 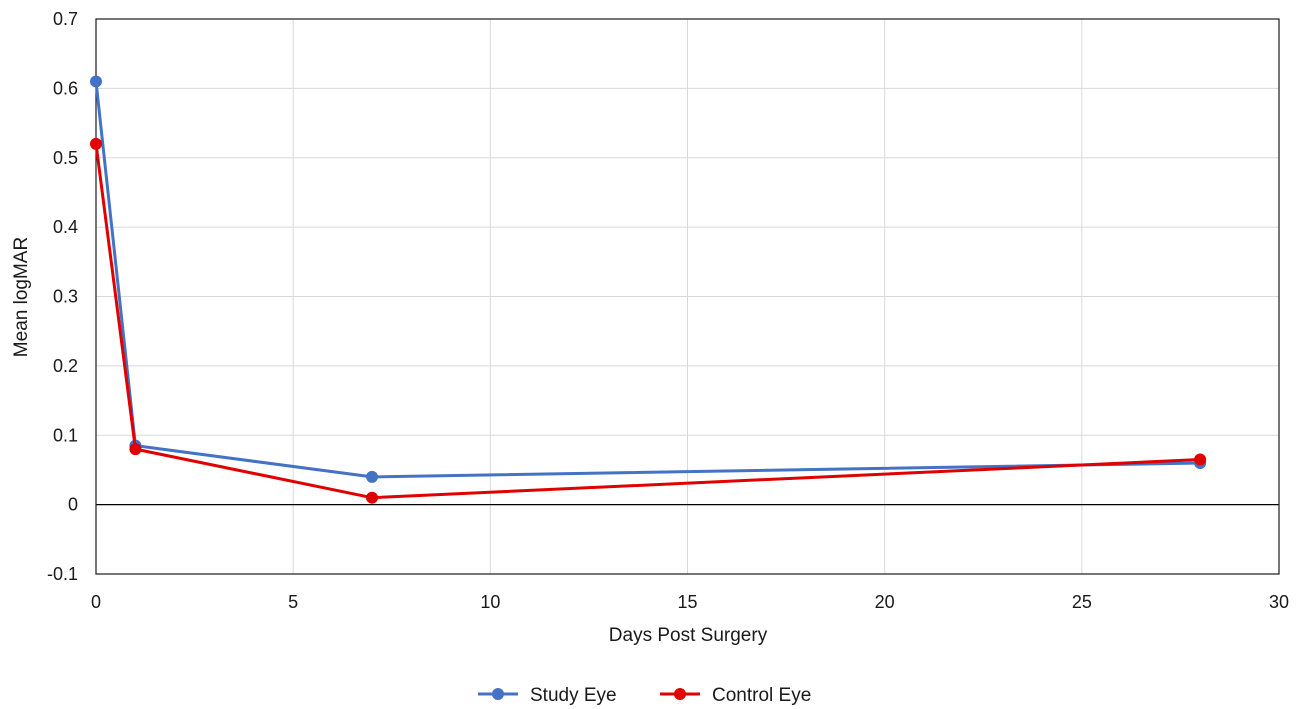 I want to click on y-tick-label: -0.1, so click(x=62, y=574).